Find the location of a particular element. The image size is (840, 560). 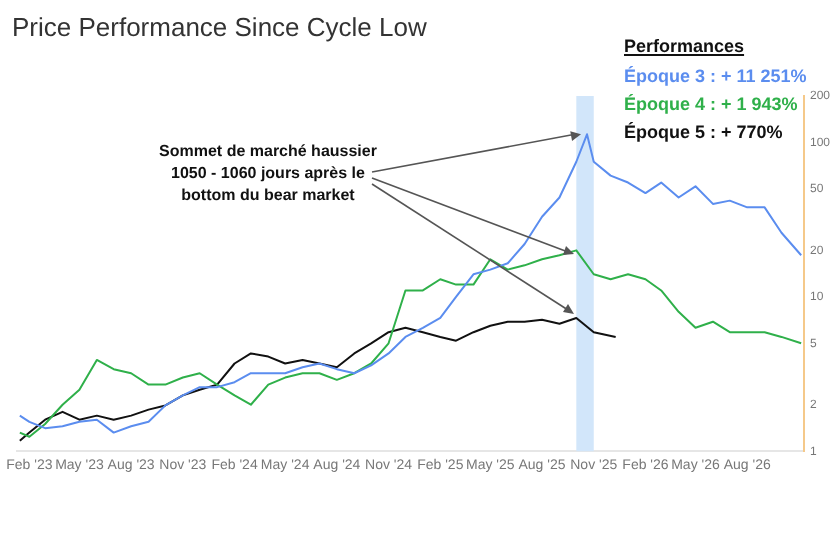

text: Performances is located at coordinates (684, 46).